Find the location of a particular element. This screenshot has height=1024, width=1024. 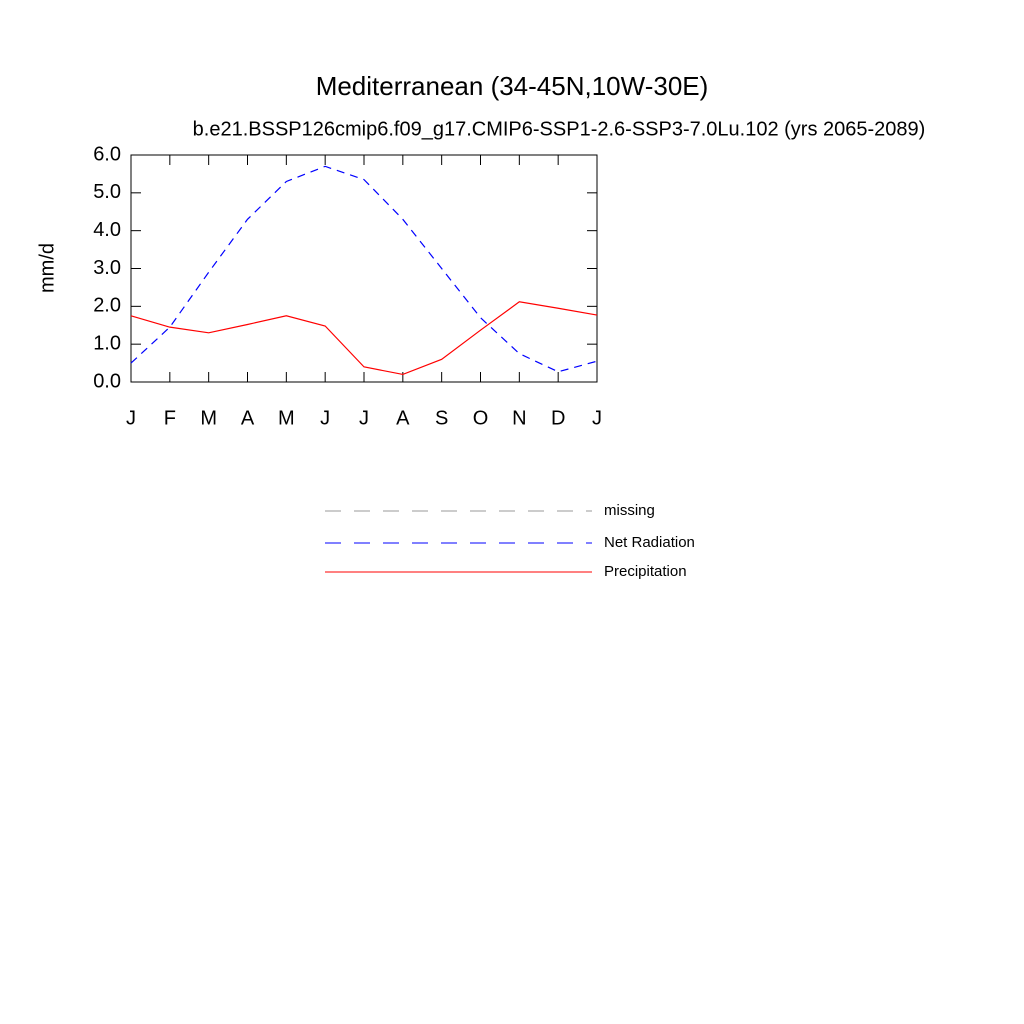

y-axis-label: mm/d is located at coordinates (47, 268).